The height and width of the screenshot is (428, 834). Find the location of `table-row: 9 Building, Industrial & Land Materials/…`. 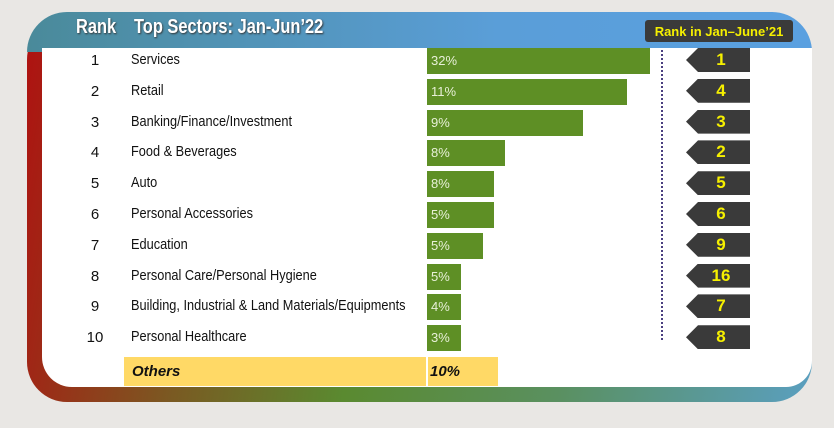

table-row: 9 Building, Industrial & Land Materials/… is located at coordinates (417, 307).